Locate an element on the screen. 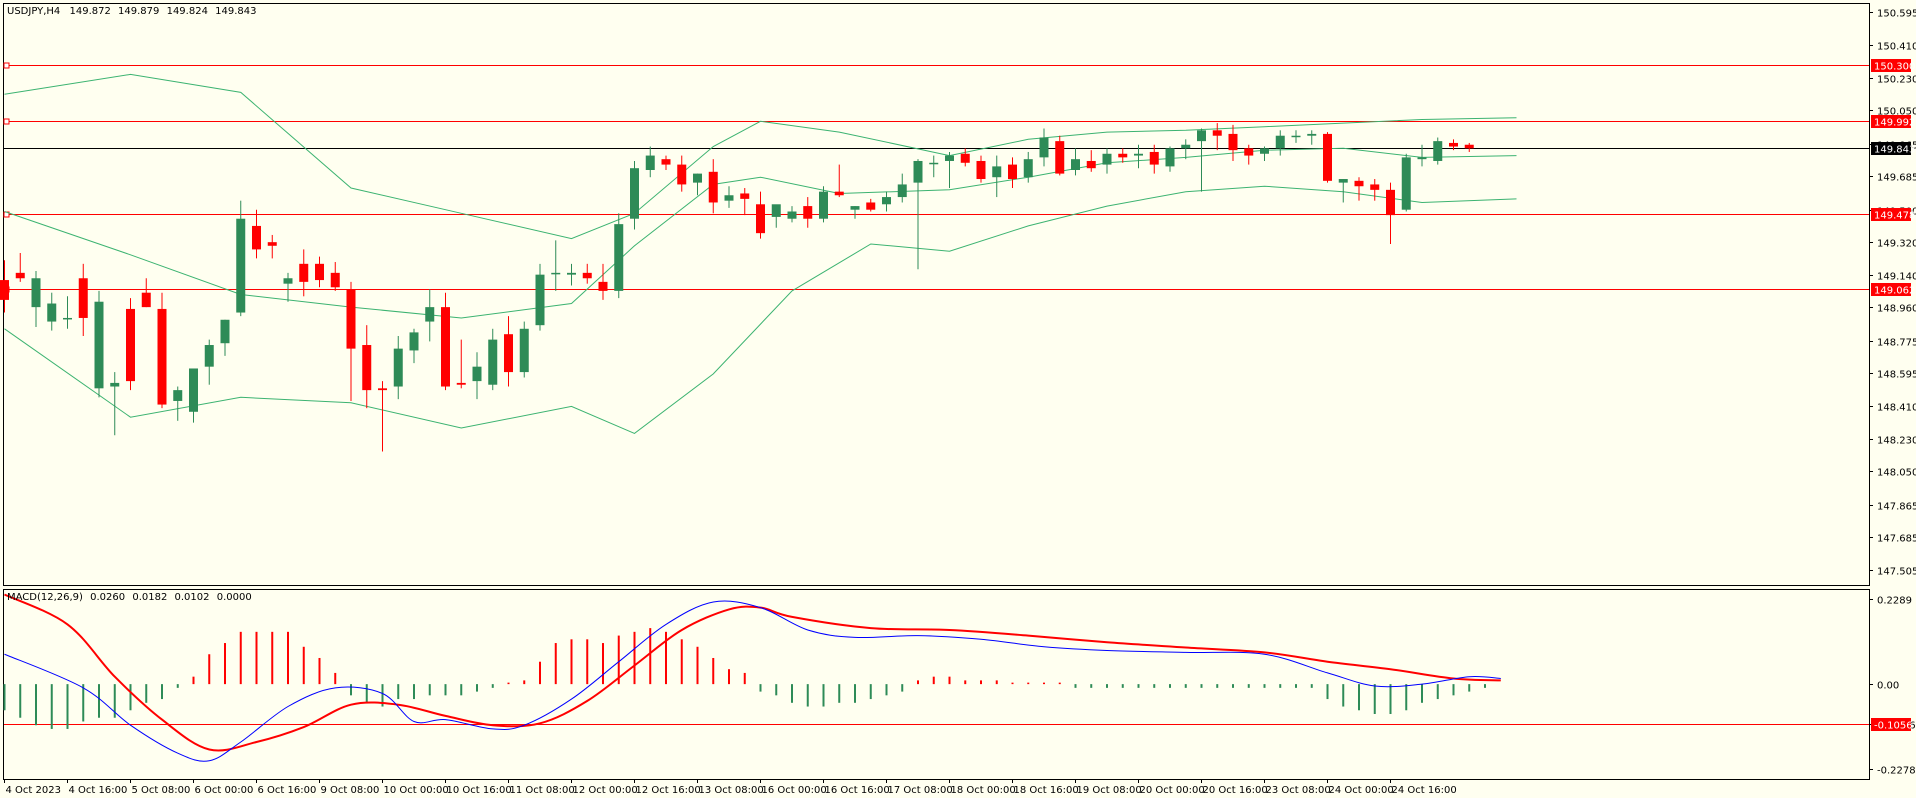  x-tick-label: 18 Oct 16:00 is located at coordinates (1046, 790).